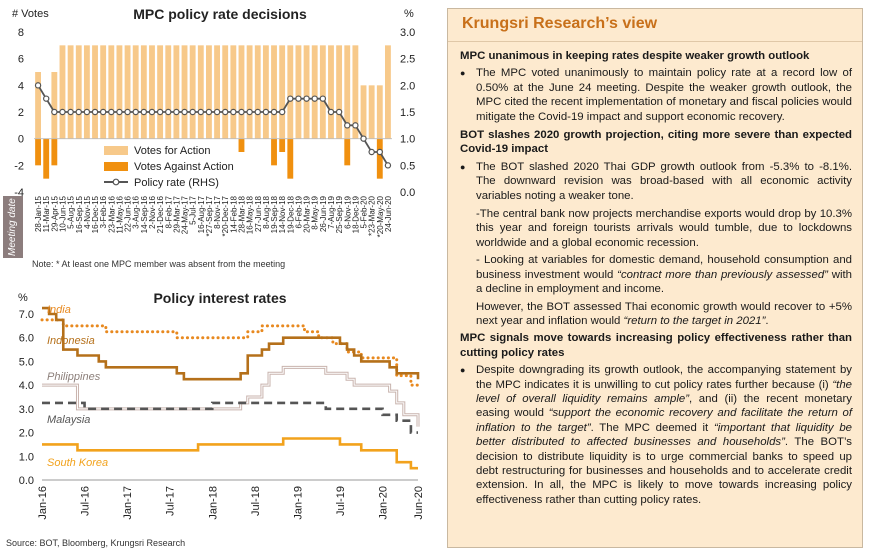  What do you see at coordinates (652, 427) in the screenshot?
I see `bullet3-text-3: . The MPC deemed it` at bounding box center [652, 427].